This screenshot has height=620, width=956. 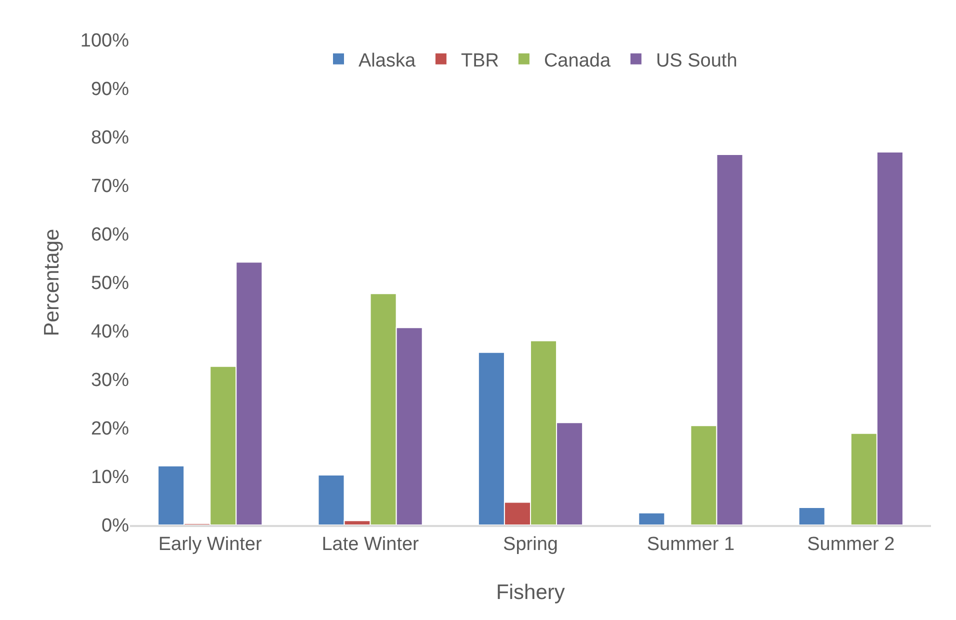 I want to click on y-tick-label: 50%, so click(x=110, y=283).